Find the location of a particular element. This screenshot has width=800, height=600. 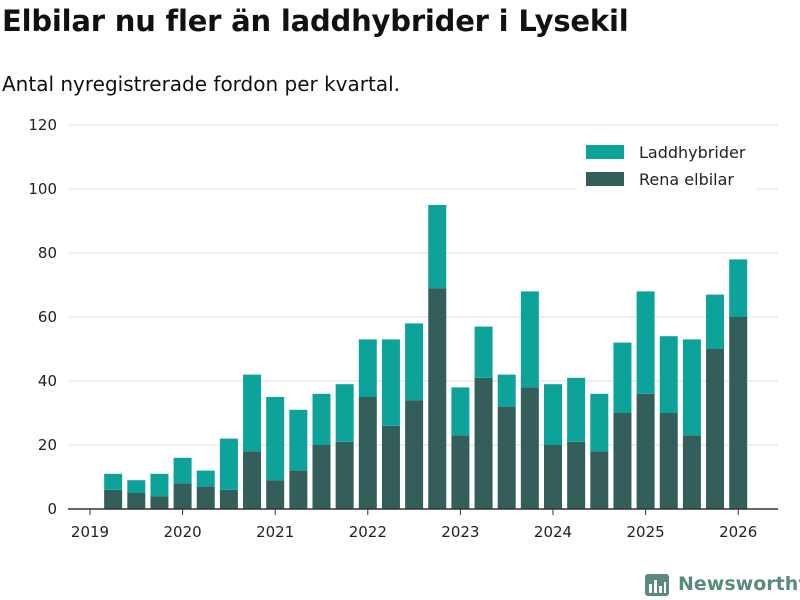

y-tick-label: 40 is located at coordinates (47, 381).